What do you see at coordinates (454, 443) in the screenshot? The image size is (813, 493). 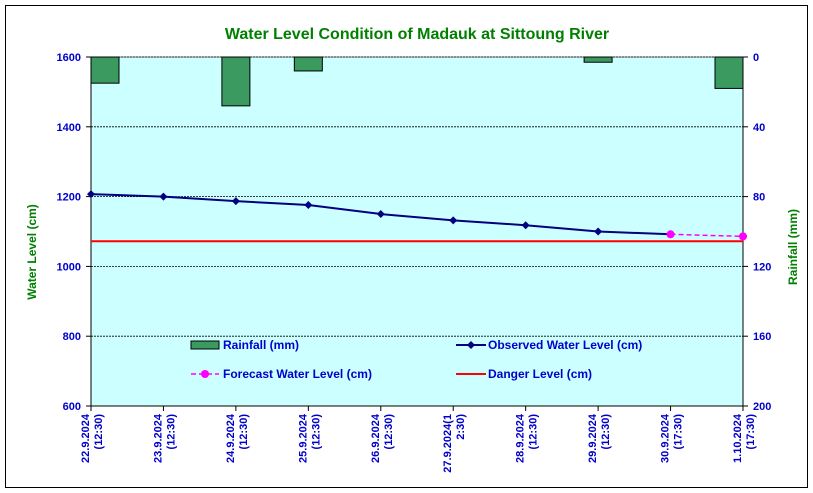 I see `x-tick-label: 27.9.2024(12:30)` at bounding box center [454, 443].